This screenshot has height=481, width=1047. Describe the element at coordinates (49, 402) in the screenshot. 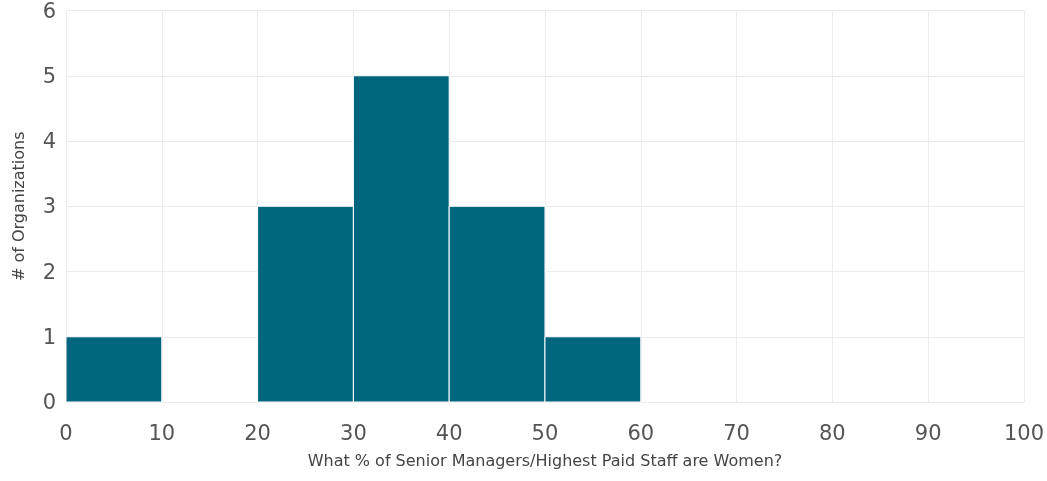

I see `y-tick-label: 0` at that location.